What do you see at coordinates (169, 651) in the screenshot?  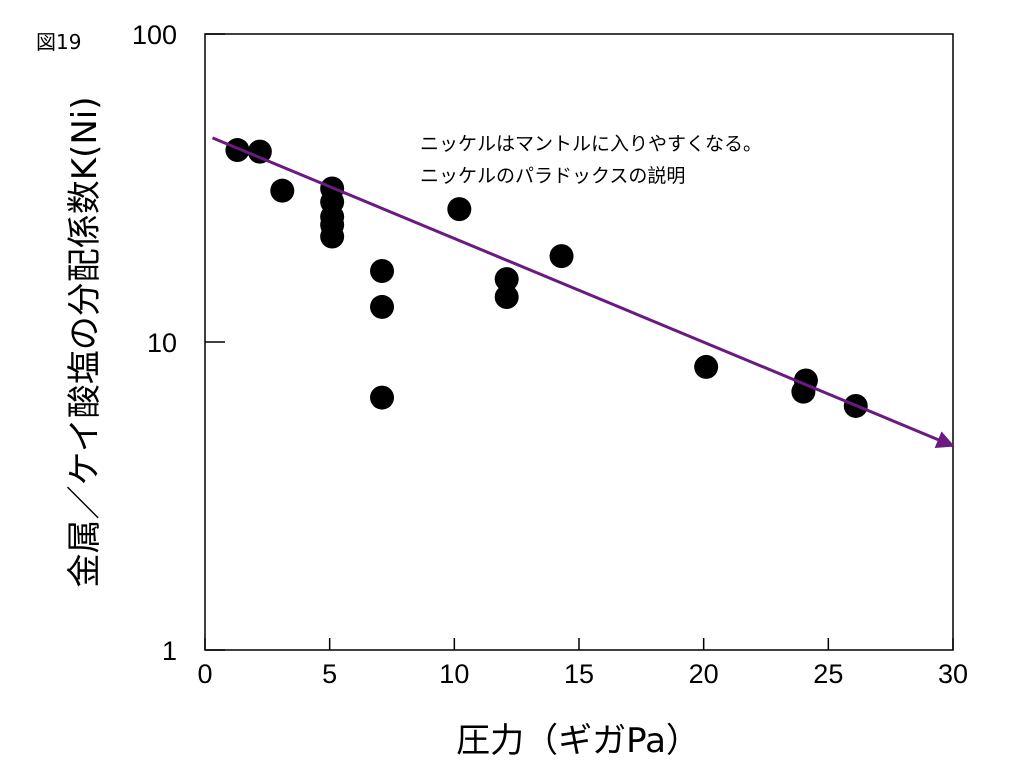 I see `y-tick-label: 1` at bounding box center [169, 651].